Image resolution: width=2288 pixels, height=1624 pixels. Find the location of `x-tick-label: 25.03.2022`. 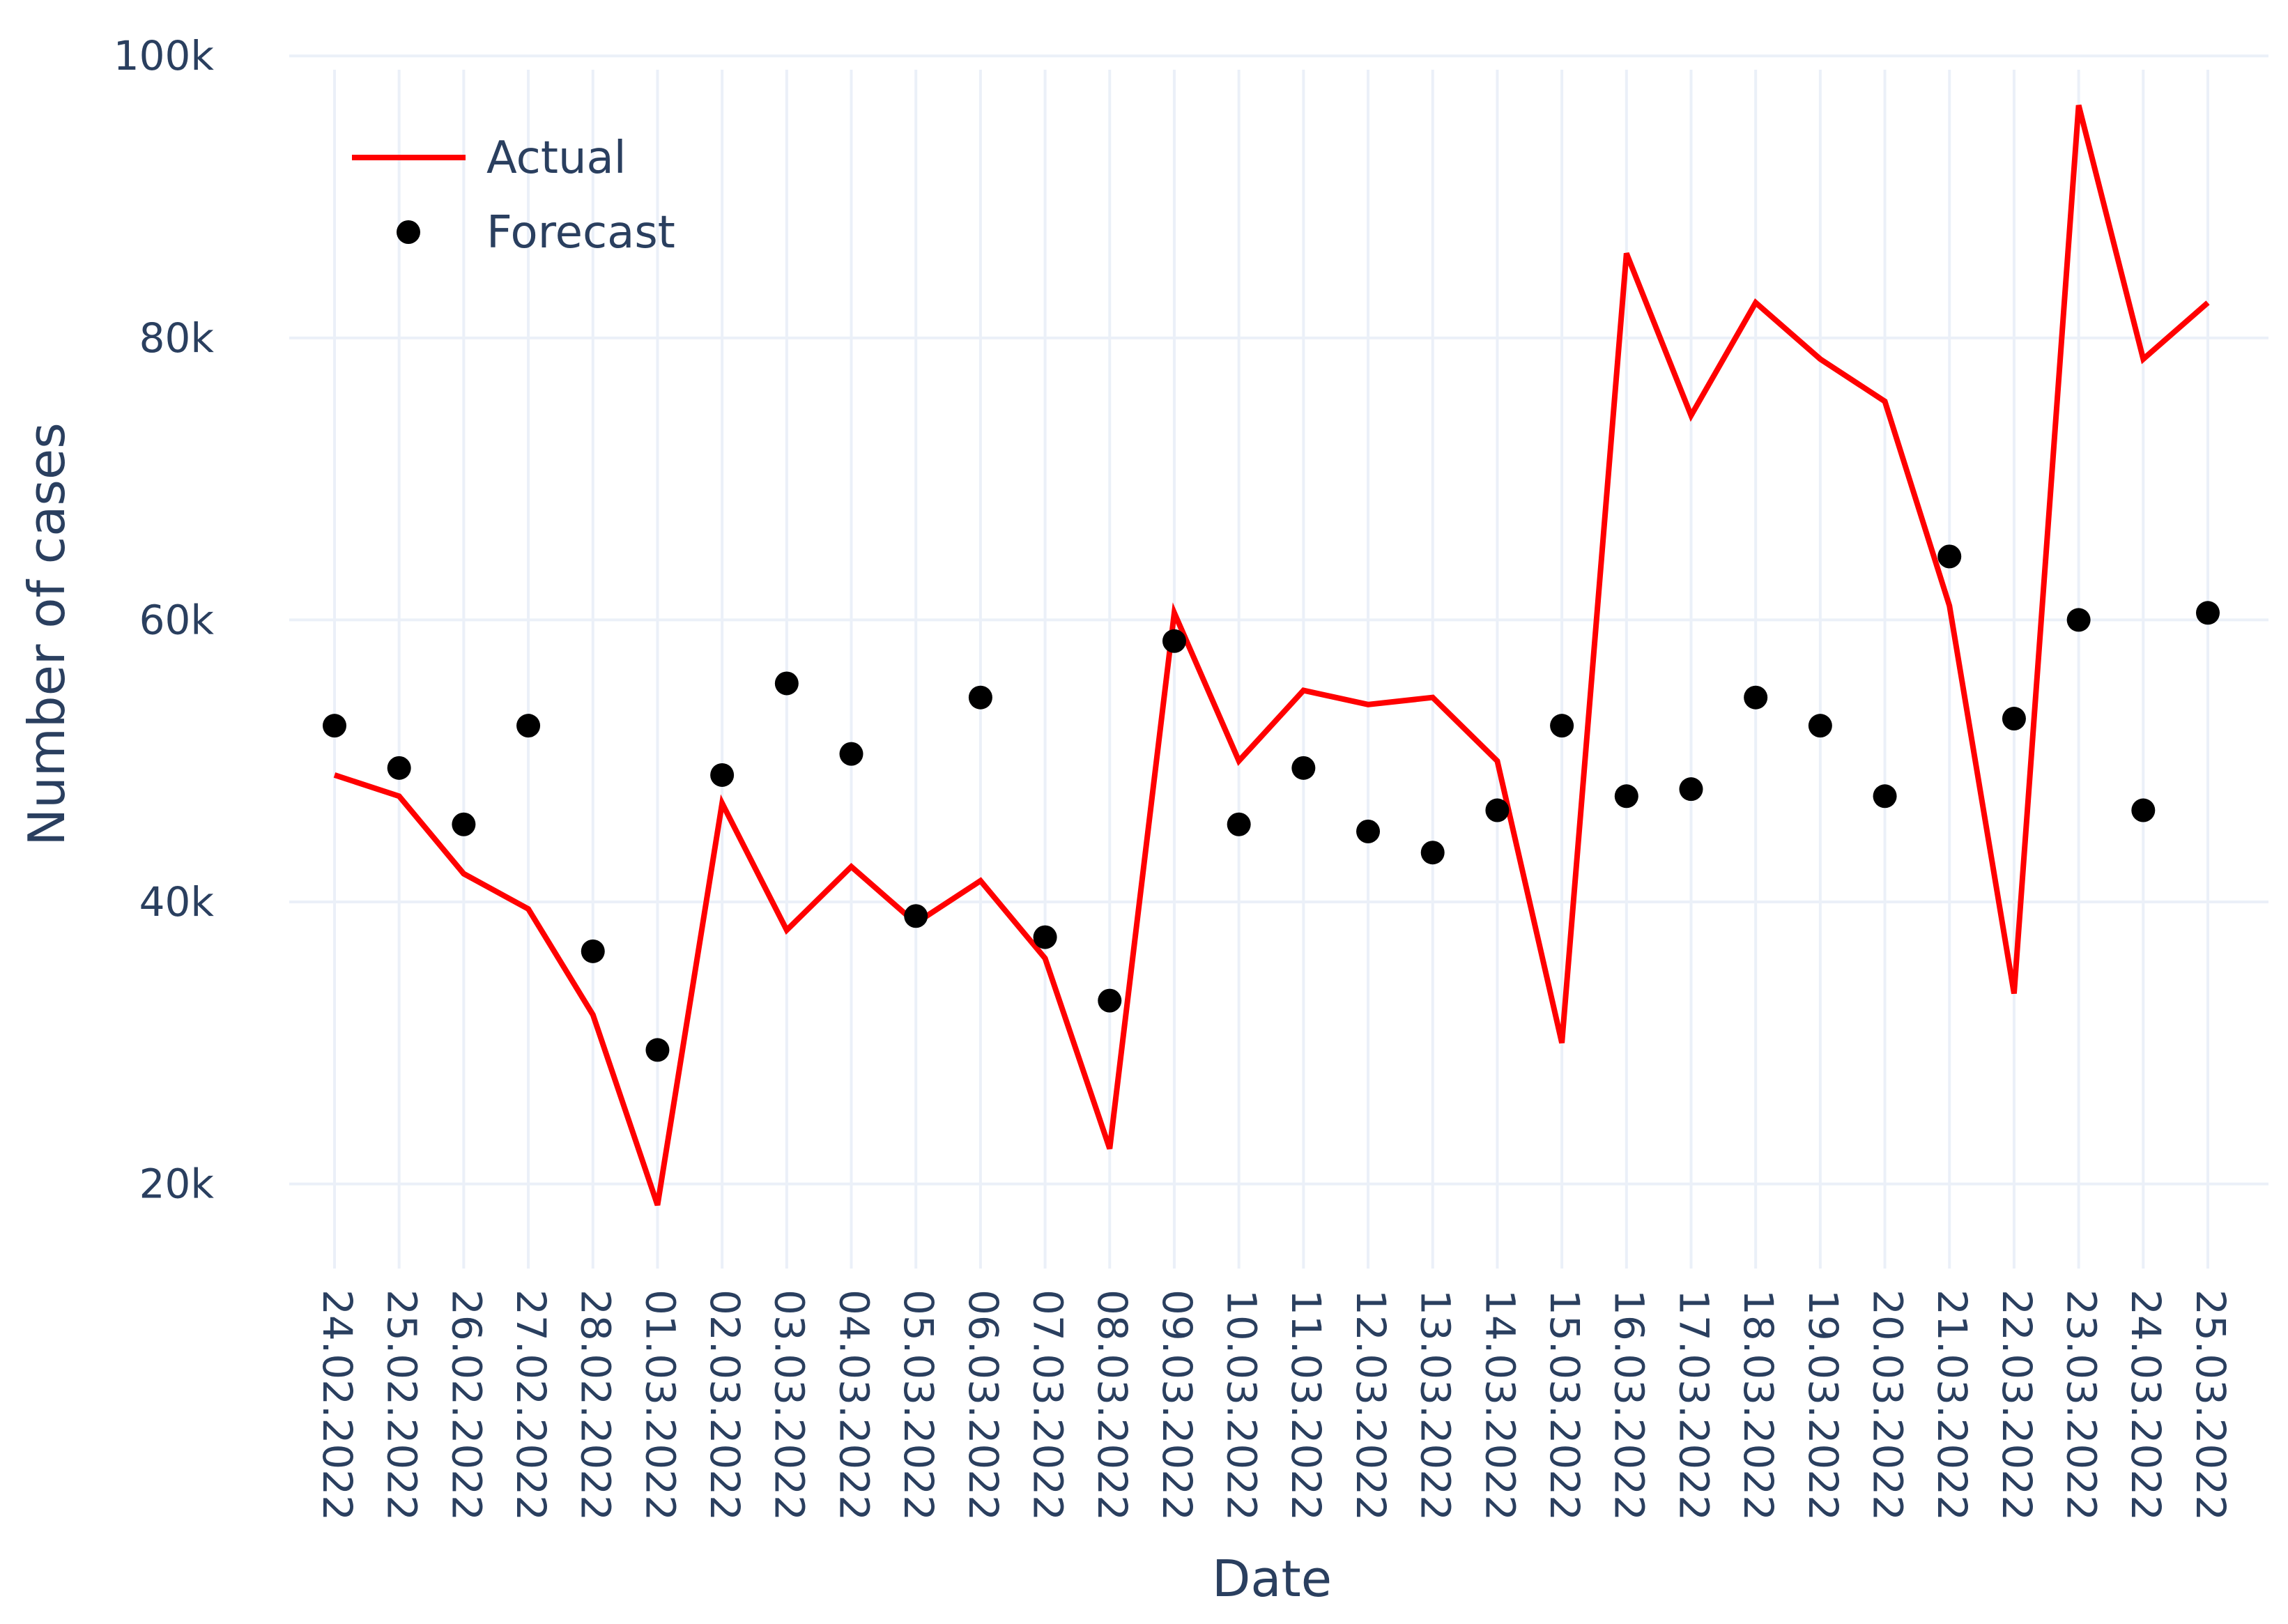

x-tick-label: 25.03.2022 is located at coordinates (2210, 1405).